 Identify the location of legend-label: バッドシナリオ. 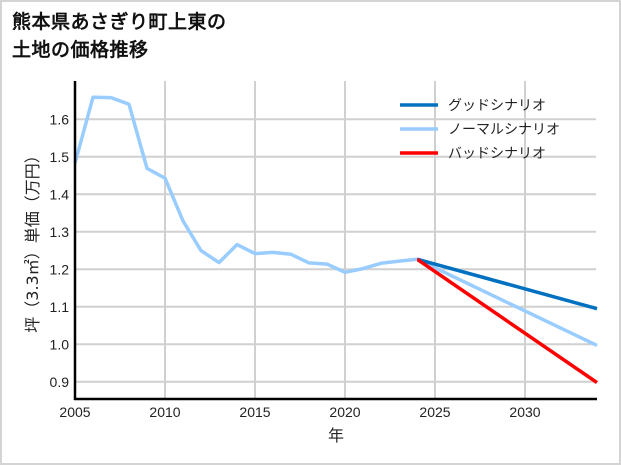
(497, 154).